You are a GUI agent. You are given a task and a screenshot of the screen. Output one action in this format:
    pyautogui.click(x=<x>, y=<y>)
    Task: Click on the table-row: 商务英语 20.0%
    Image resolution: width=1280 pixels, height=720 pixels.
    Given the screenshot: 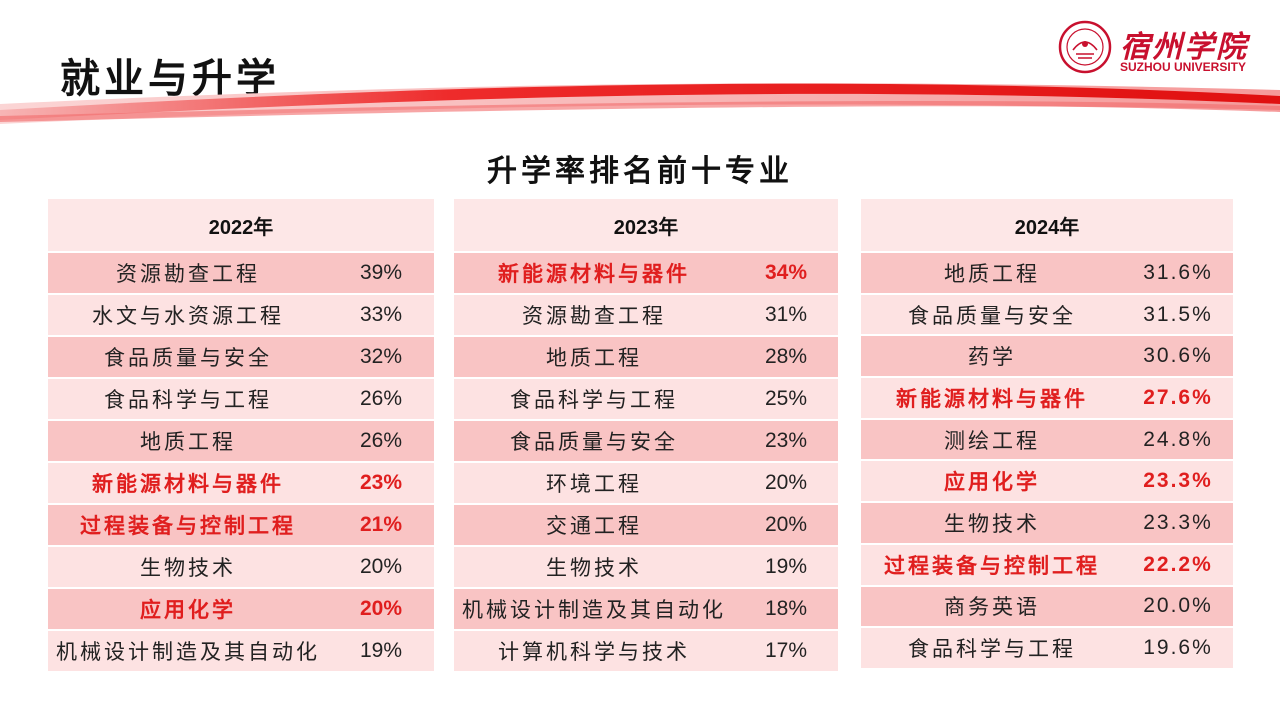 What is the action you would take?
    pyautogui.click(x=1047, y=607)
    